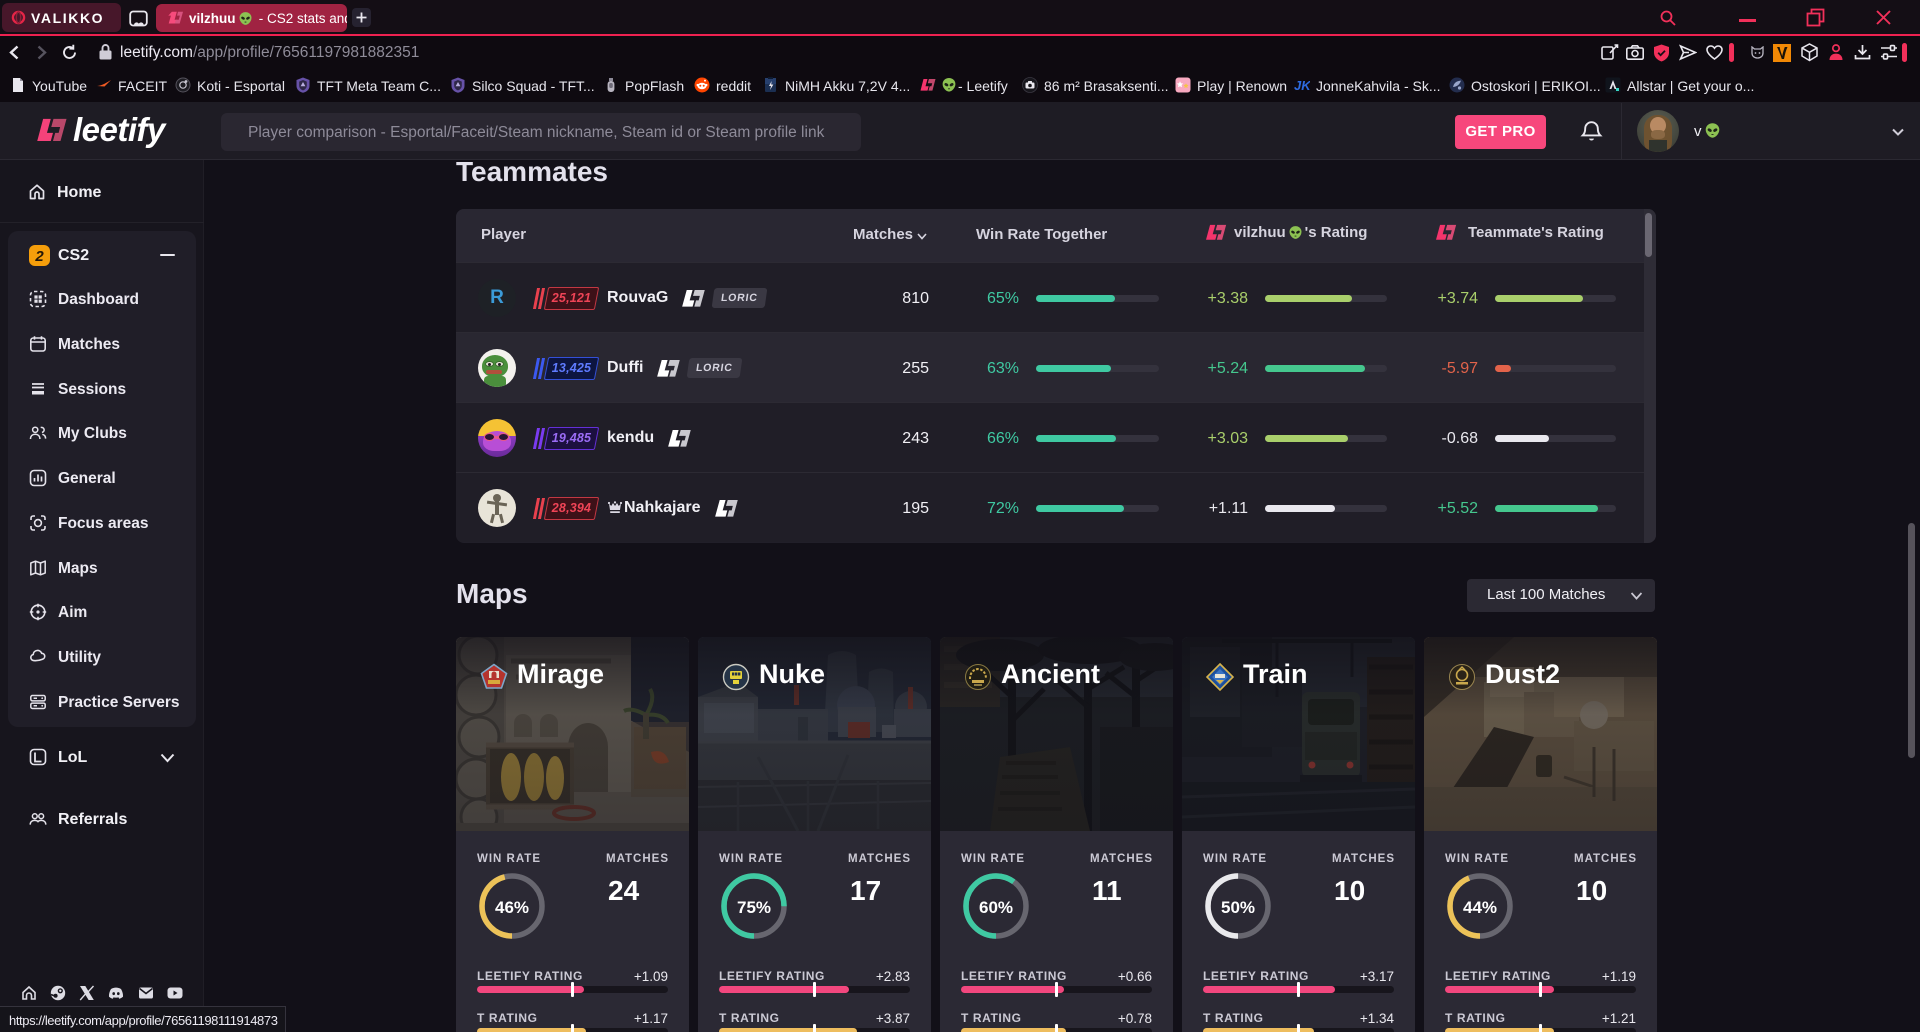  I want to click on svg-text: 2, so click(39, 256).